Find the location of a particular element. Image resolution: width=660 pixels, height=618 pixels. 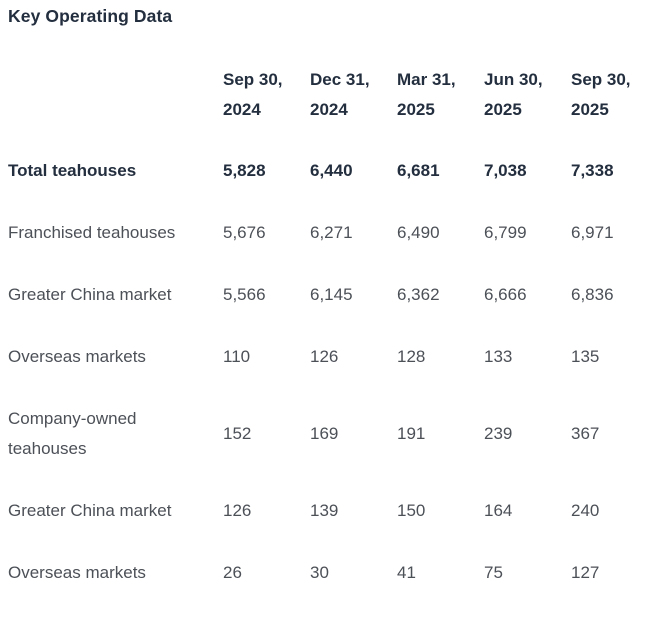

value-cell: 6,836 is located at coordinates (592, 294).